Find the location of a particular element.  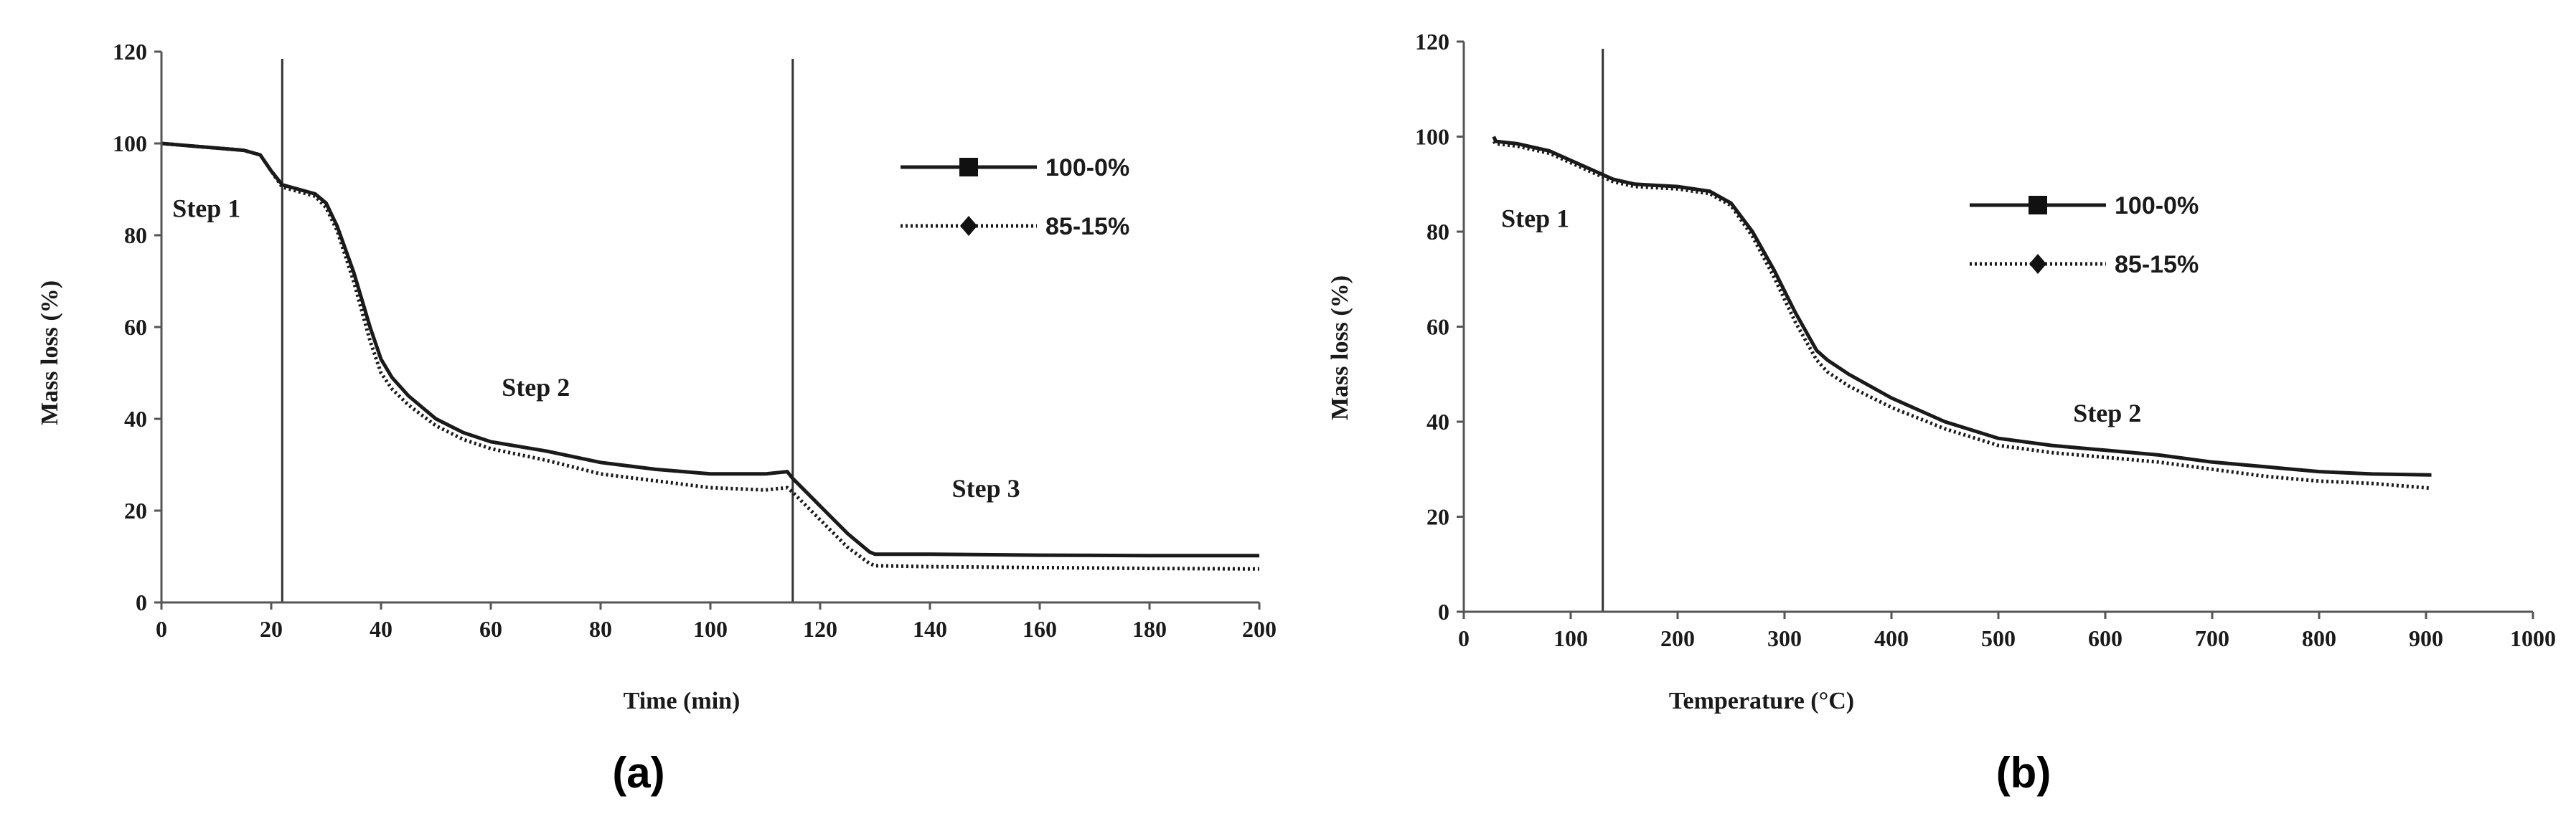

chart-a-y-tick-label: 60 is located at coordinates (135, 327).